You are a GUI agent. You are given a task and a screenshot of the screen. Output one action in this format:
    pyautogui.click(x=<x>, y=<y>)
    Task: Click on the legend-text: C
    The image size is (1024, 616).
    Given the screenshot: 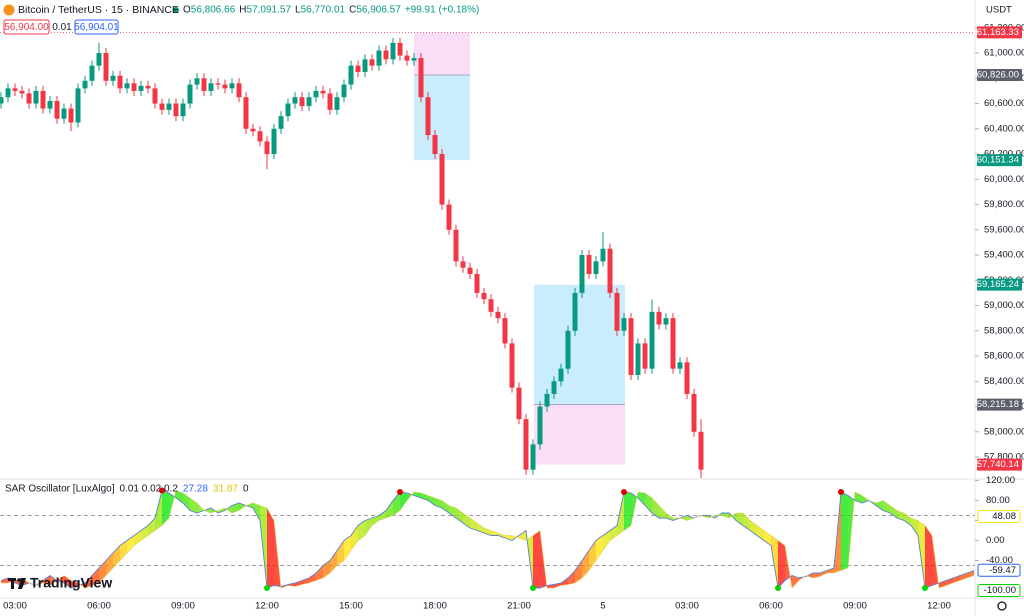 What is the action you would take?
    pyautogui.click(x=352, y=10)
    